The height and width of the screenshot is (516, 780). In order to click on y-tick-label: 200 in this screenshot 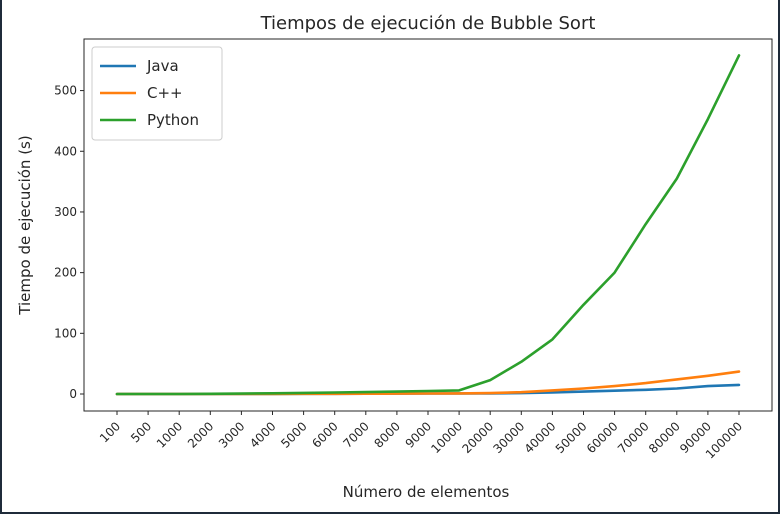, I will do `click(65, 273)`.